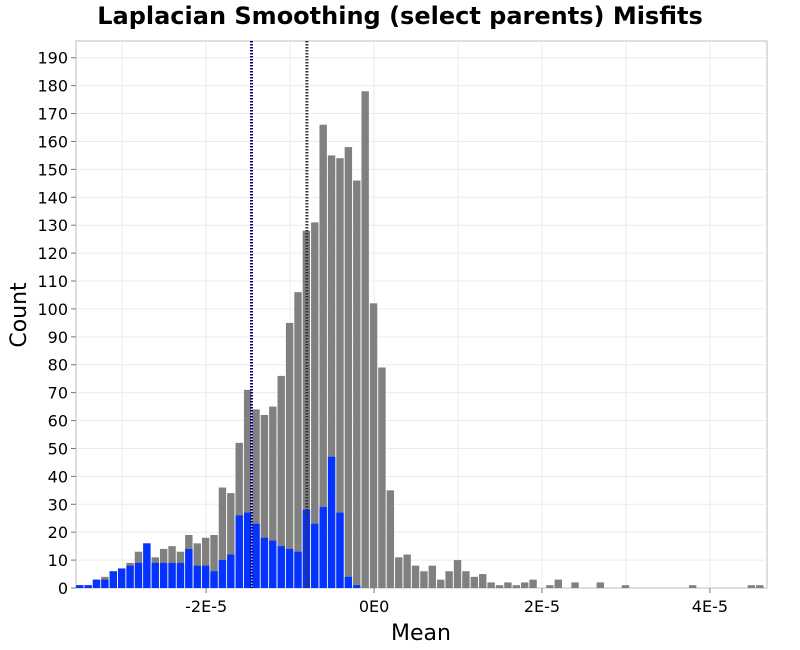  I want to click on y-tick-label: 120, so click(52, 253).